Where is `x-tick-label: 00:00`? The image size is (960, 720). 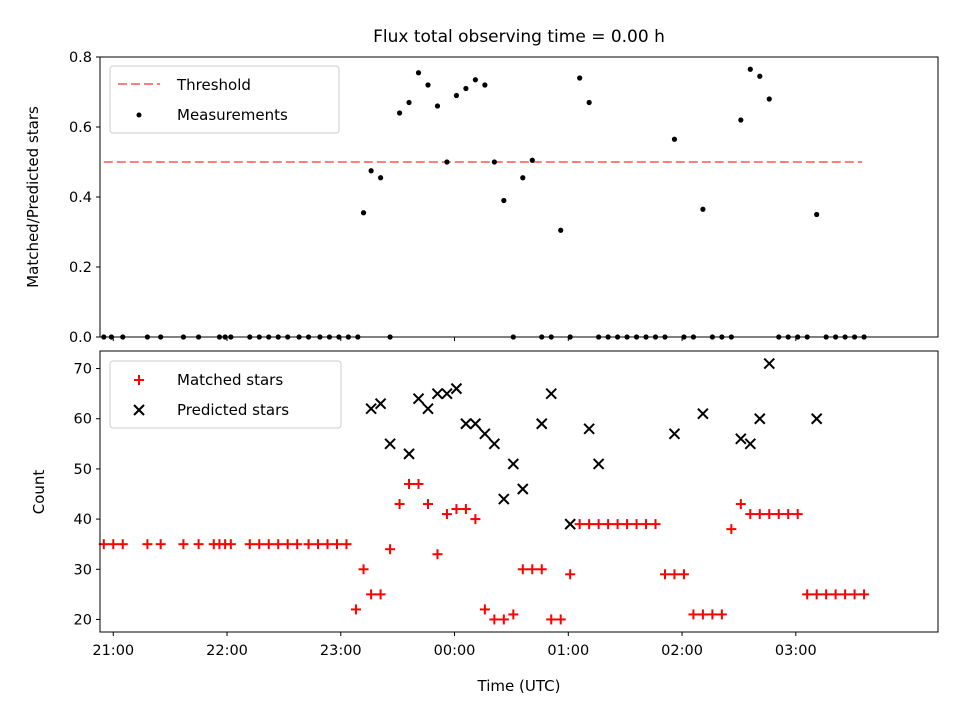 x-tick-label: 00:00 is located at coordinates (455, 651).